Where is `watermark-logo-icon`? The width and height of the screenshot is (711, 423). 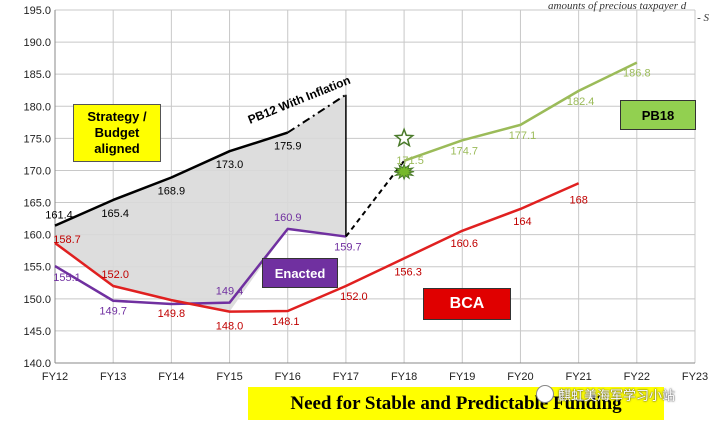
watermark-logo-icon is located at coordinates (545, 394).